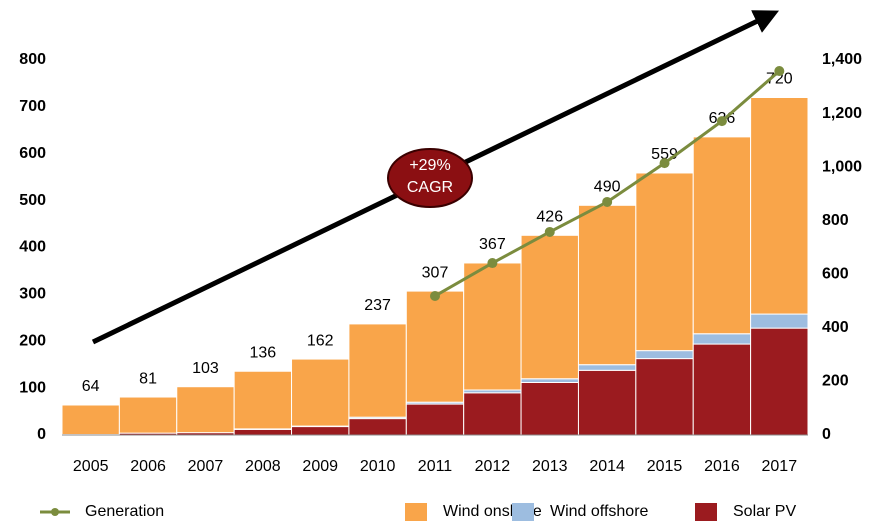  Describe the element at coordinates (148, 466) in the screenshot. I see `x-tick-label: 2006` at that location.